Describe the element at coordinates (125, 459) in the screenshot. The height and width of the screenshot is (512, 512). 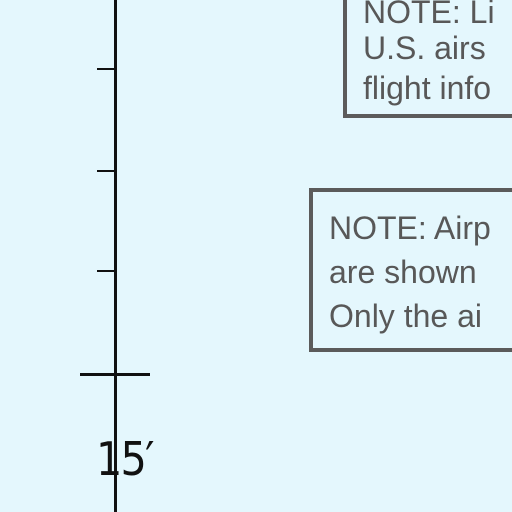
I see `graticule-minute-label: 15′` at that location.